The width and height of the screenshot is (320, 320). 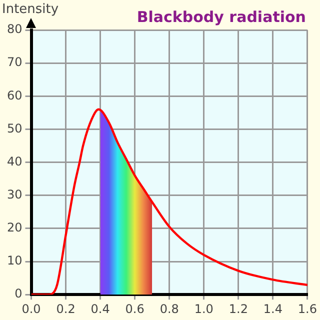 What do you see at coordinates (221, 17) in the screenshot?
I see `chart-title: Blackbody radiation` at bounding box center [221, 17].